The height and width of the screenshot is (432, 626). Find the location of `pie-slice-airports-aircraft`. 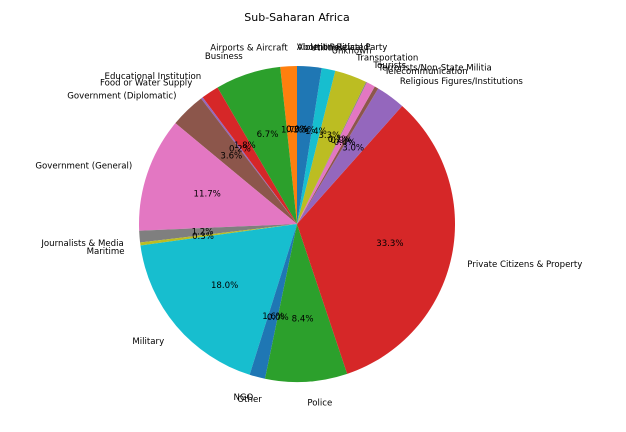

pie-slice-airports-aircraft is located at coordinates (288, 145).